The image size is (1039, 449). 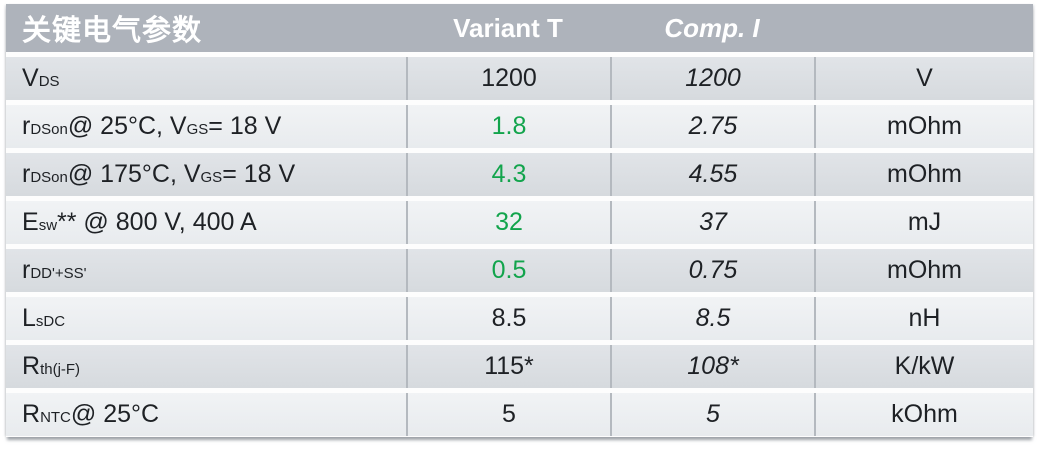 I want to click on comp-i-value: 1200, so click(x=712, y=78).